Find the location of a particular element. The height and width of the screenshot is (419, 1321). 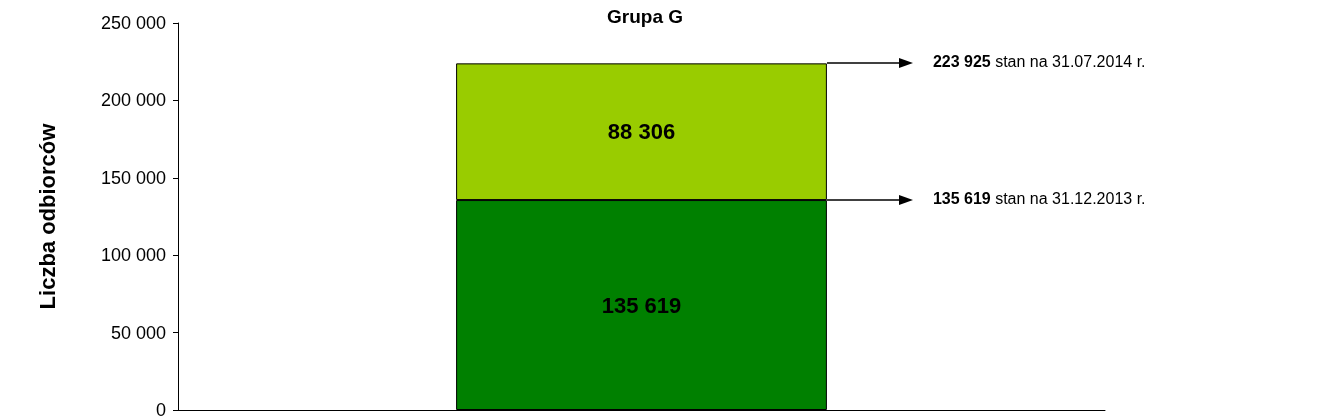

y-tick-label: 200 000 is located at coordinates (133, 100).